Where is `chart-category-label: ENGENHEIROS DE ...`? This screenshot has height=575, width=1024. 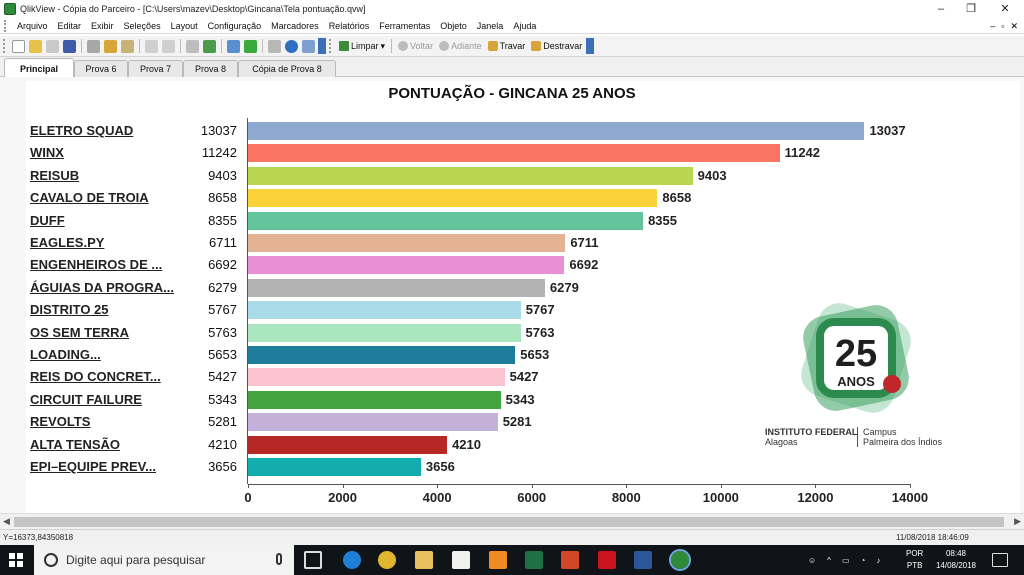 chart-category-label: ENGENHEIROS DE ... is located at coordinates (96, 265).